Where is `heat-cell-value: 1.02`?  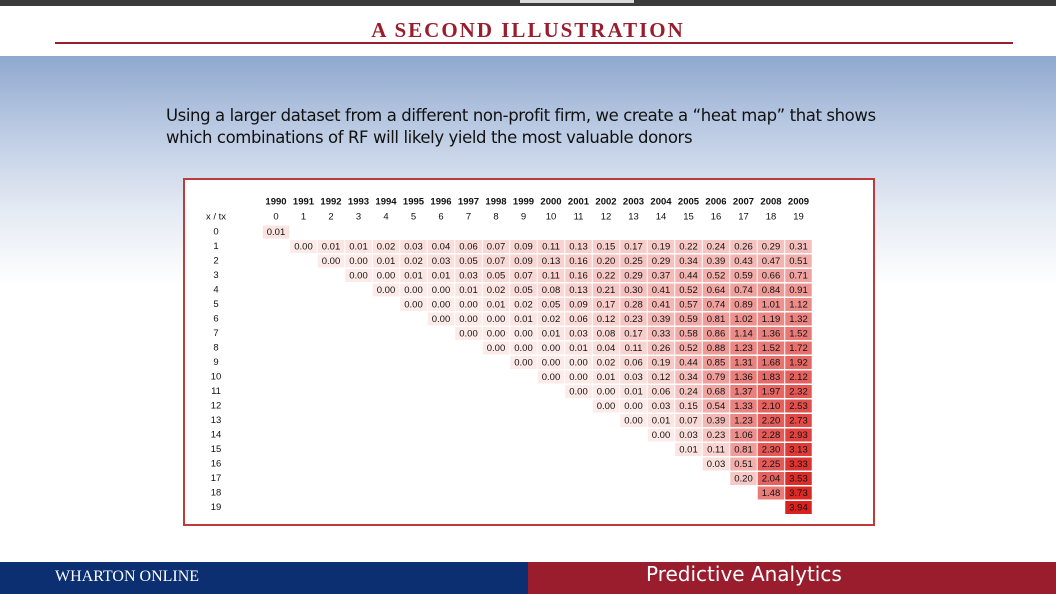 heat-cell-value: 1.02 is located at coordinates (743, 319).